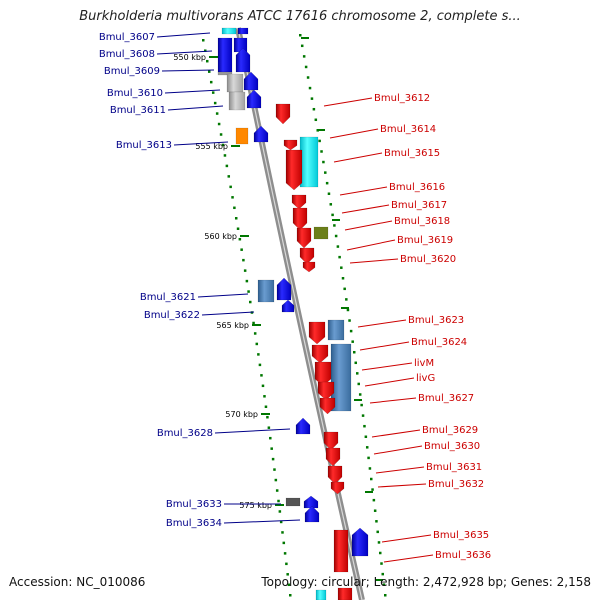  What do you see at coordinates (168, 297) in the screenshot?
I see `gene-label-bmul-3621: Bmul_3621` at bounding box center [168, 297].